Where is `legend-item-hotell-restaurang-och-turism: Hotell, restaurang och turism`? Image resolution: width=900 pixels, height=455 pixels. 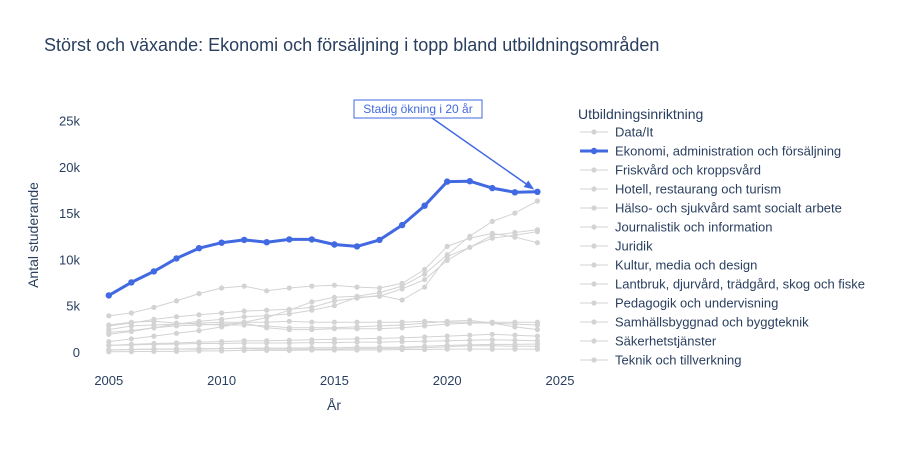
legend-item-hotell-restaurang-och-turism: Hotell, restaurang och turism is located at coordinates (680, 189).